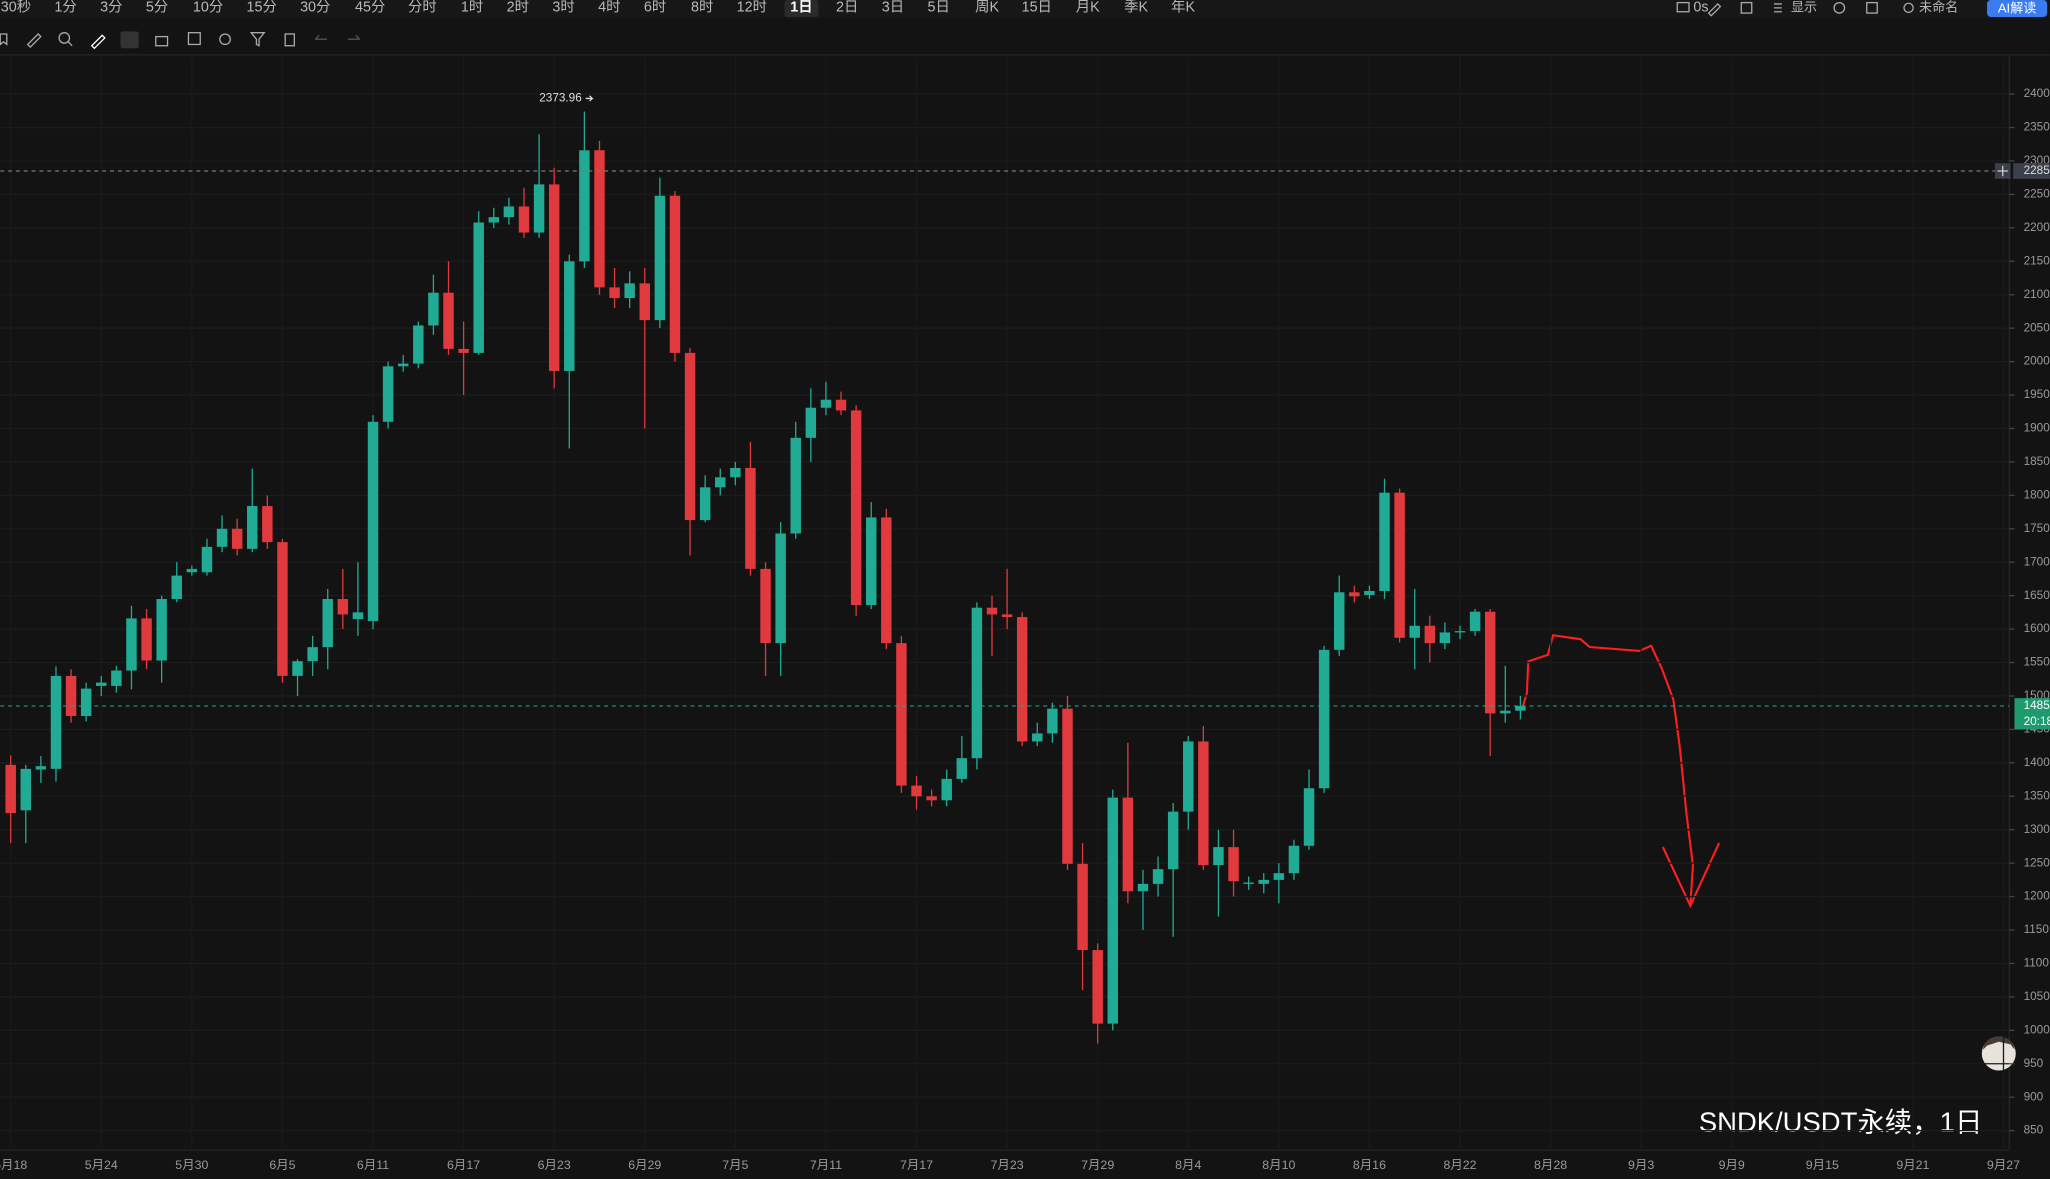 The width and height of the screenshot is (2050, 1179). Describe the element at coordinates (1746, 7) in the screenshot. I see `layout-icon` at that location.